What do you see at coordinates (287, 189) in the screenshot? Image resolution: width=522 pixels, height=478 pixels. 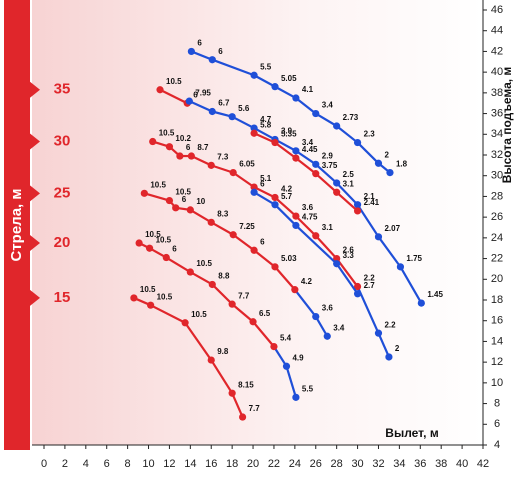 I see `load-label: 4.2` at bounding box center [287, 189].